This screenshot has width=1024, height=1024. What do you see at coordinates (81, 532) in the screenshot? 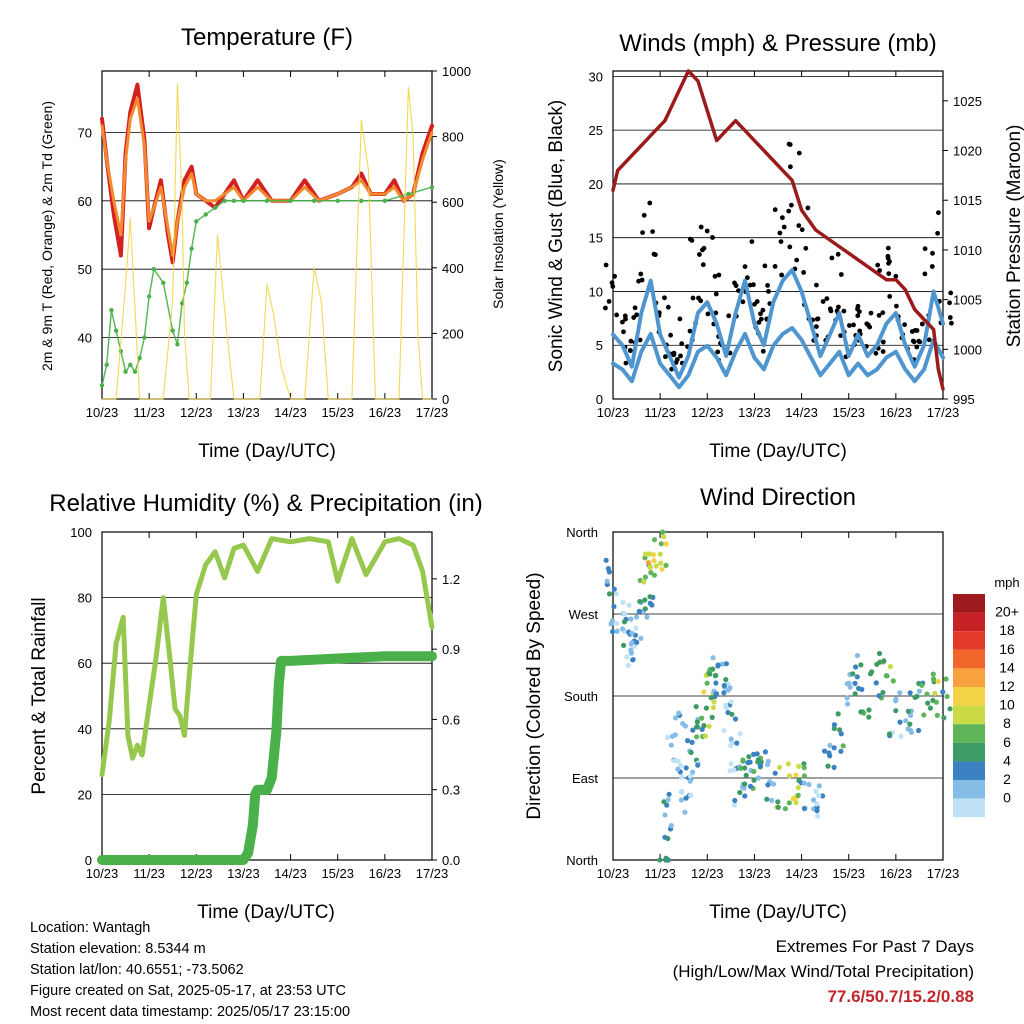
I see `y-tick-label-2-5: 100` at bounding box center [81, 532].